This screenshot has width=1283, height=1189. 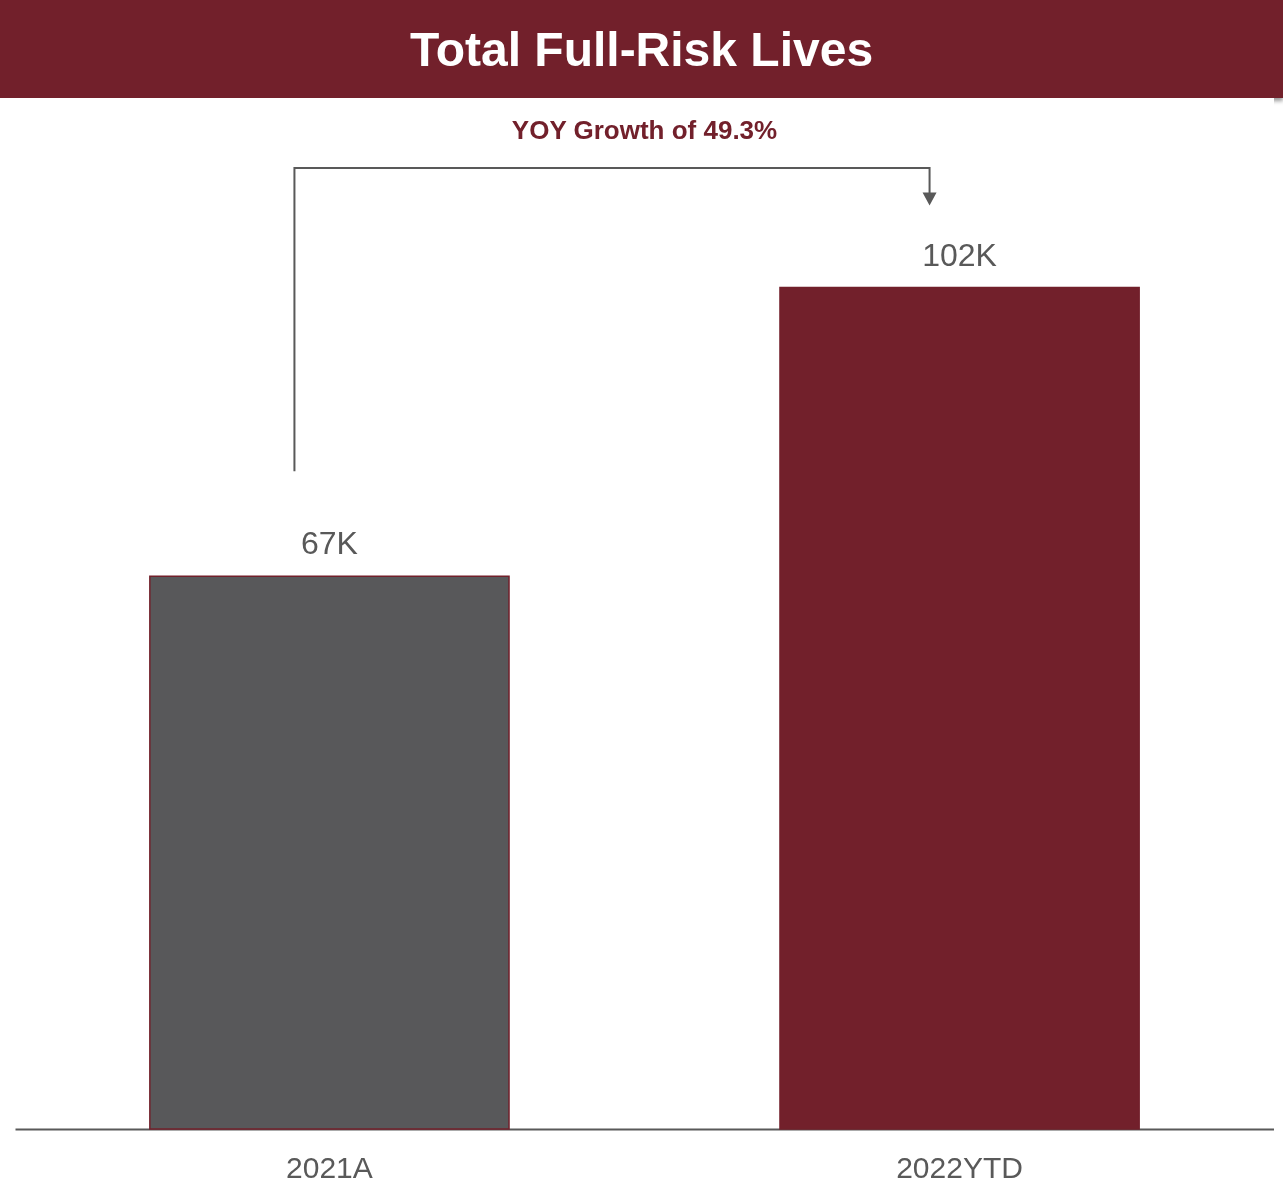 I want to click on x-tick-label: 2022YTD, so click(x=959, y=1167).